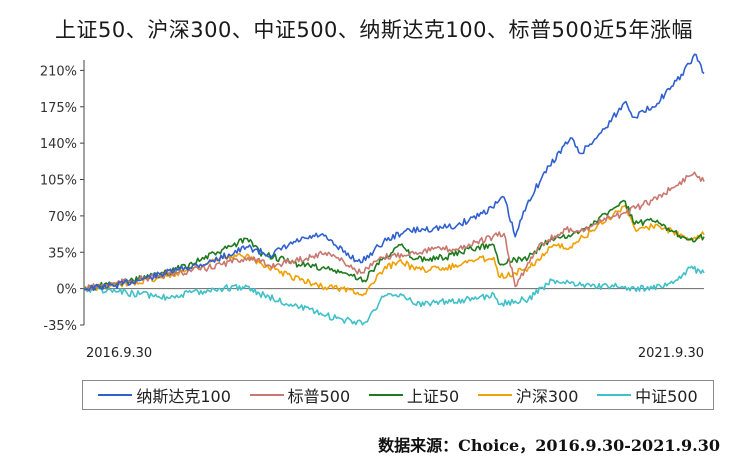  I want to click on legend-item: 标普500, so click(300, 395).